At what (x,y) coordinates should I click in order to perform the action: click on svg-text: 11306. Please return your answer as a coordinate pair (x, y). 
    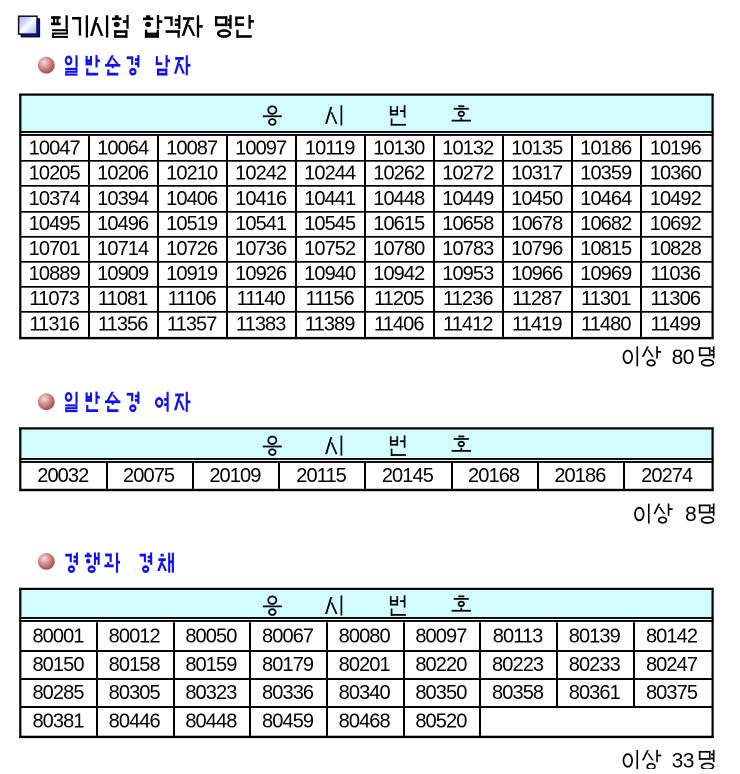
    Looking at the image, I should click on (675, 299).